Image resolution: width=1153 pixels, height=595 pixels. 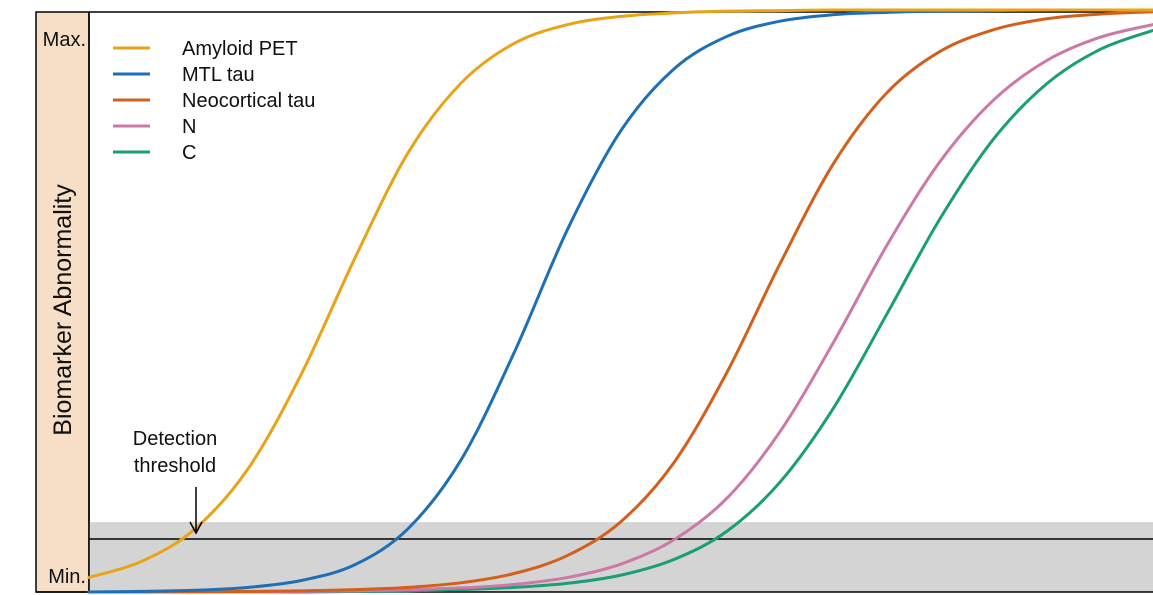 What do you see at coordinates (64, 40) in the screenshot?
I see `y-tick-max: Max.` at bounding box center [64, 40].